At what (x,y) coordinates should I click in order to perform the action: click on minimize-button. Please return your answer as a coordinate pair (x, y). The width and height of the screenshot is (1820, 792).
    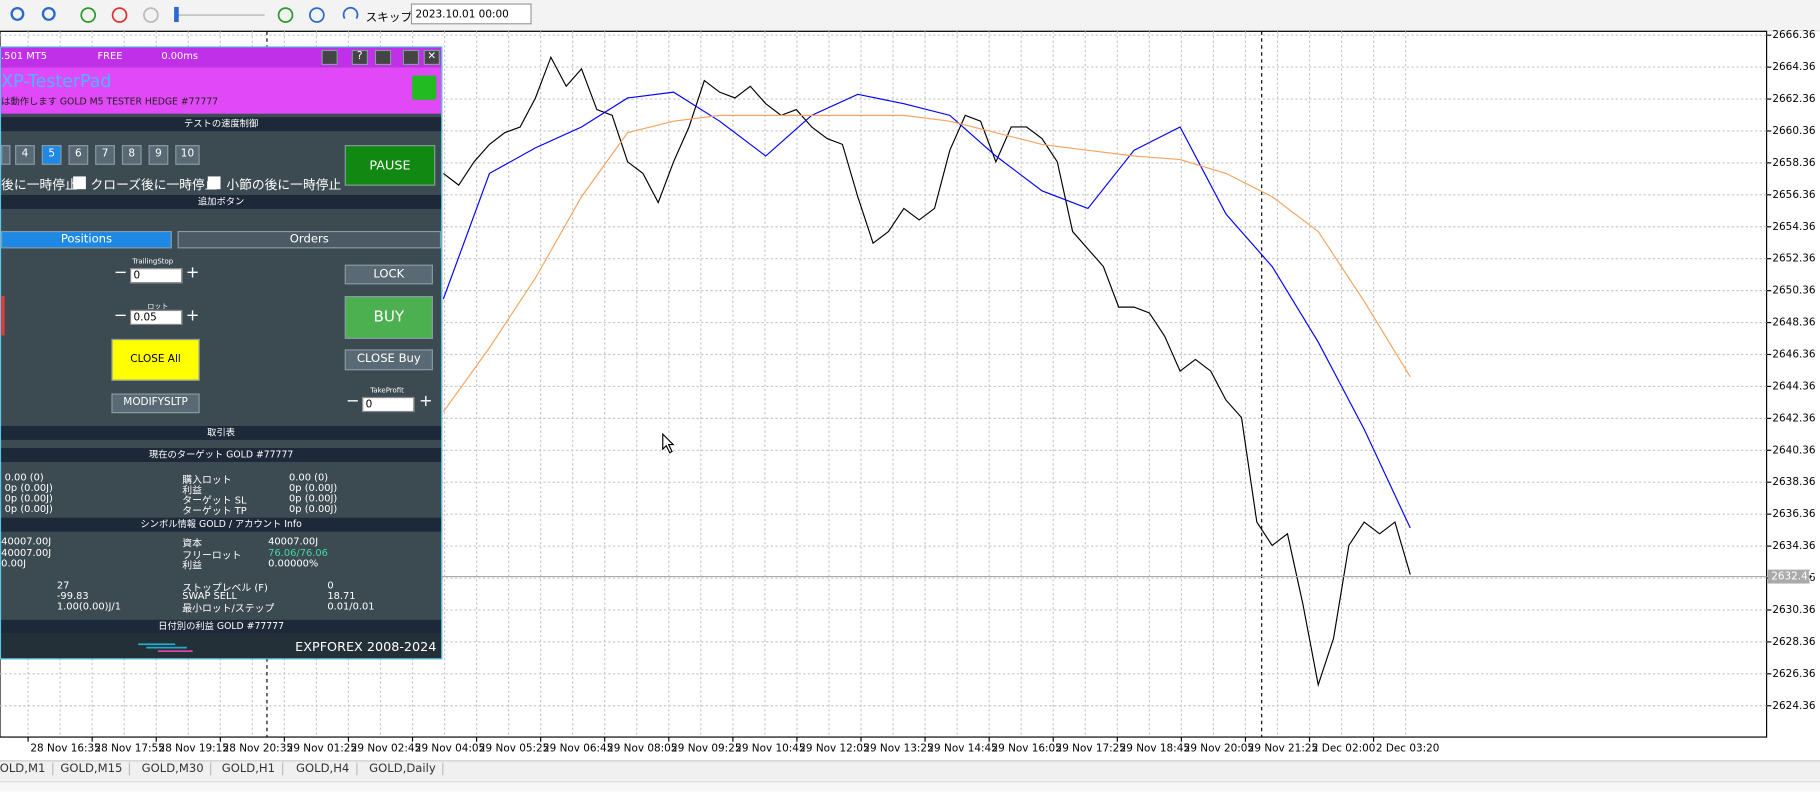
    Looking at the image, I should click on (411, 57).